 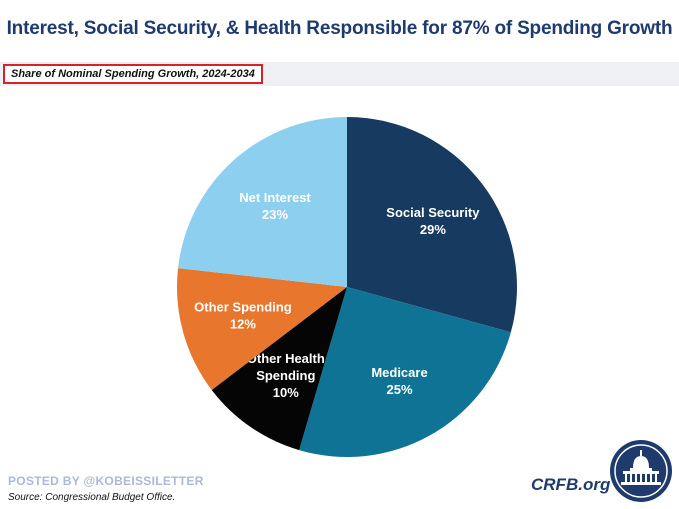 I want to click on pie-slice-value: 10%, so click(x=286, y=392).